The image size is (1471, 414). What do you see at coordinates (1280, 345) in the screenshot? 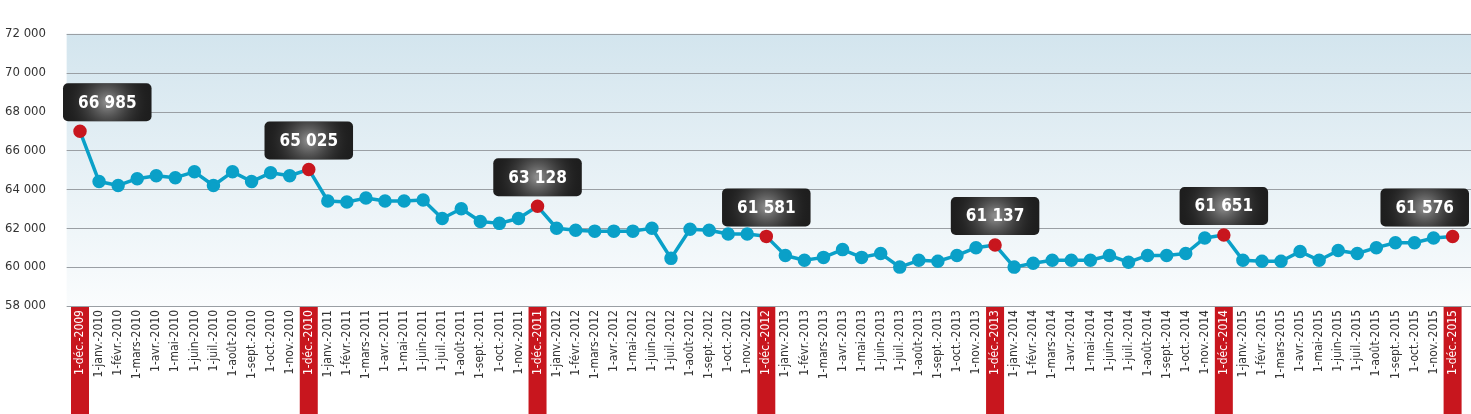
I see `x-tick-label: 1-mars-2015` at bounding box center [1280, 345].